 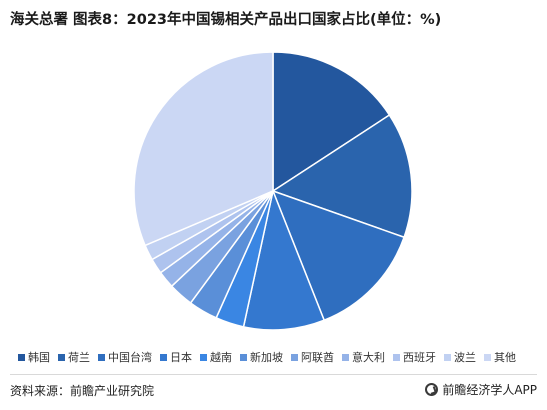 What do you see at coordinates (82, 391) in the screenshot?
I see `data-source: 资料来源：前瞻产业研究院` at bounding box center [82, 391].